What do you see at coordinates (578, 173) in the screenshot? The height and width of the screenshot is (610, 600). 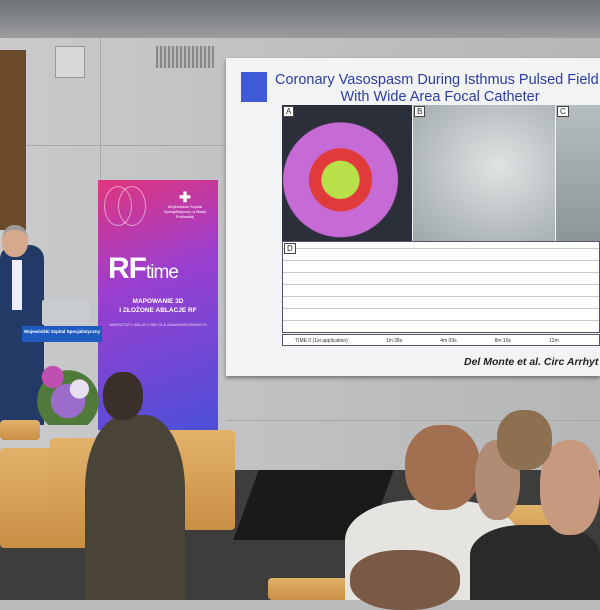 I see `panel-c-angiogram: C` at bounding box center [578, 173].